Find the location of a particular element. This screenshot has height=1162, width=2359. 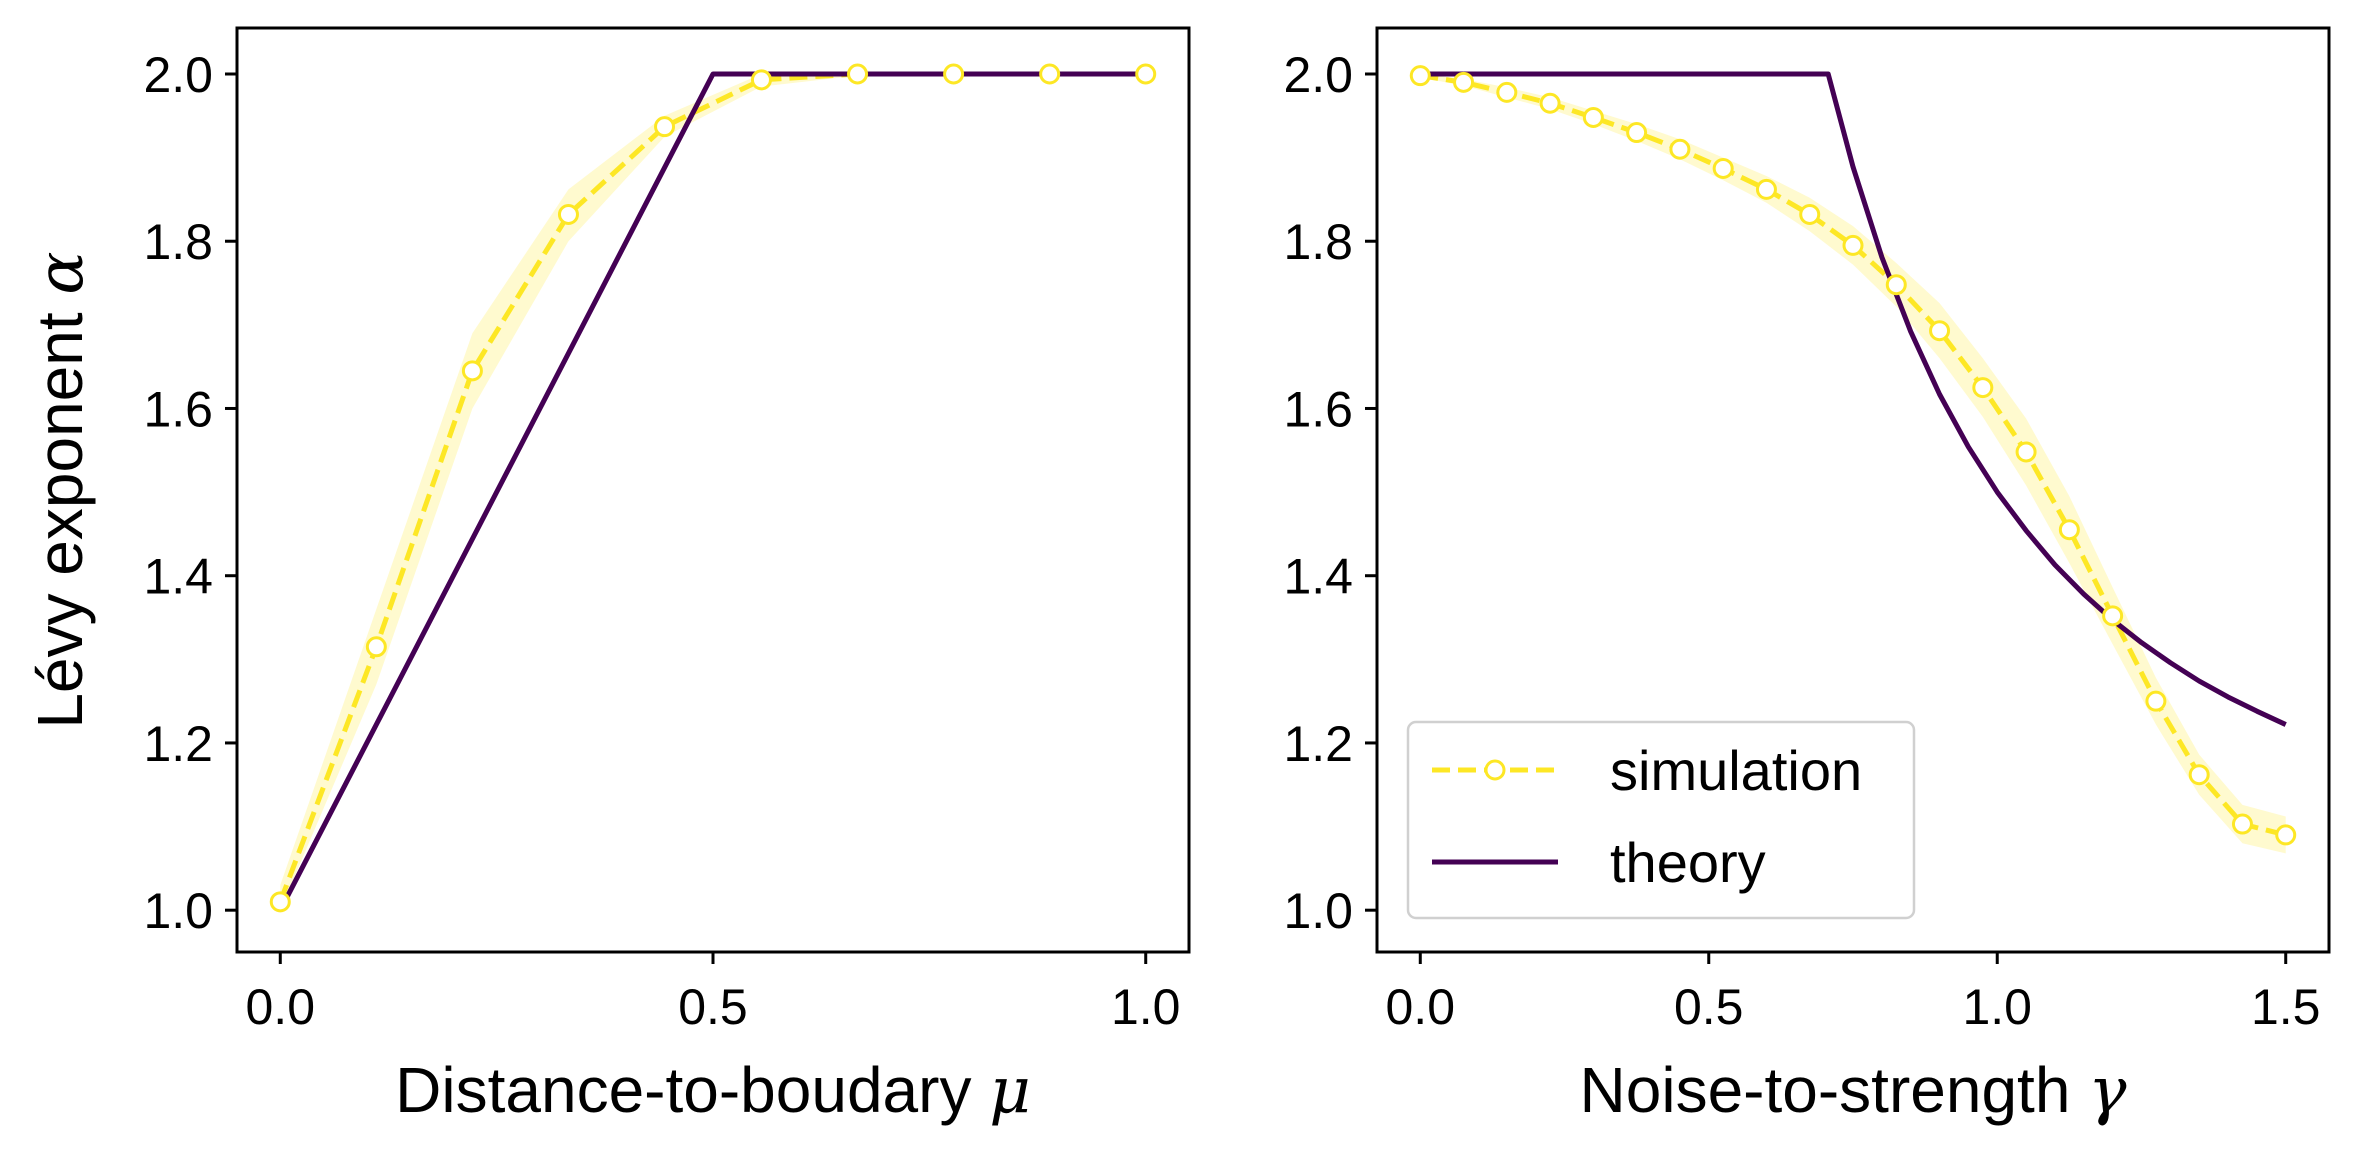

left-y-tick-label: 1.0 is located at coordinates (178, 911).